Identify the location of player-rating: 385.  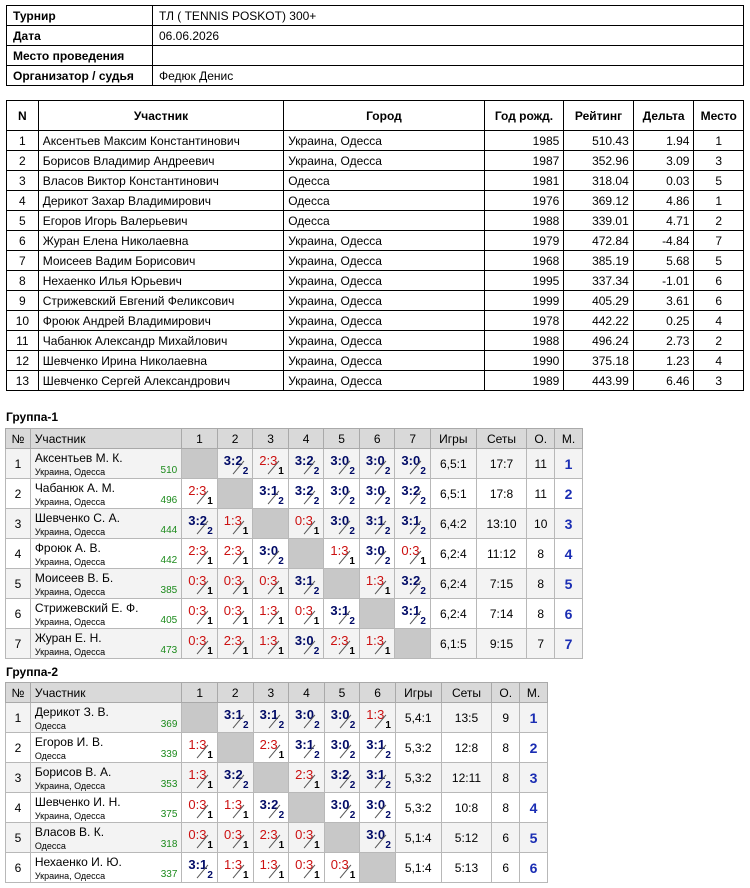
(169, 590).